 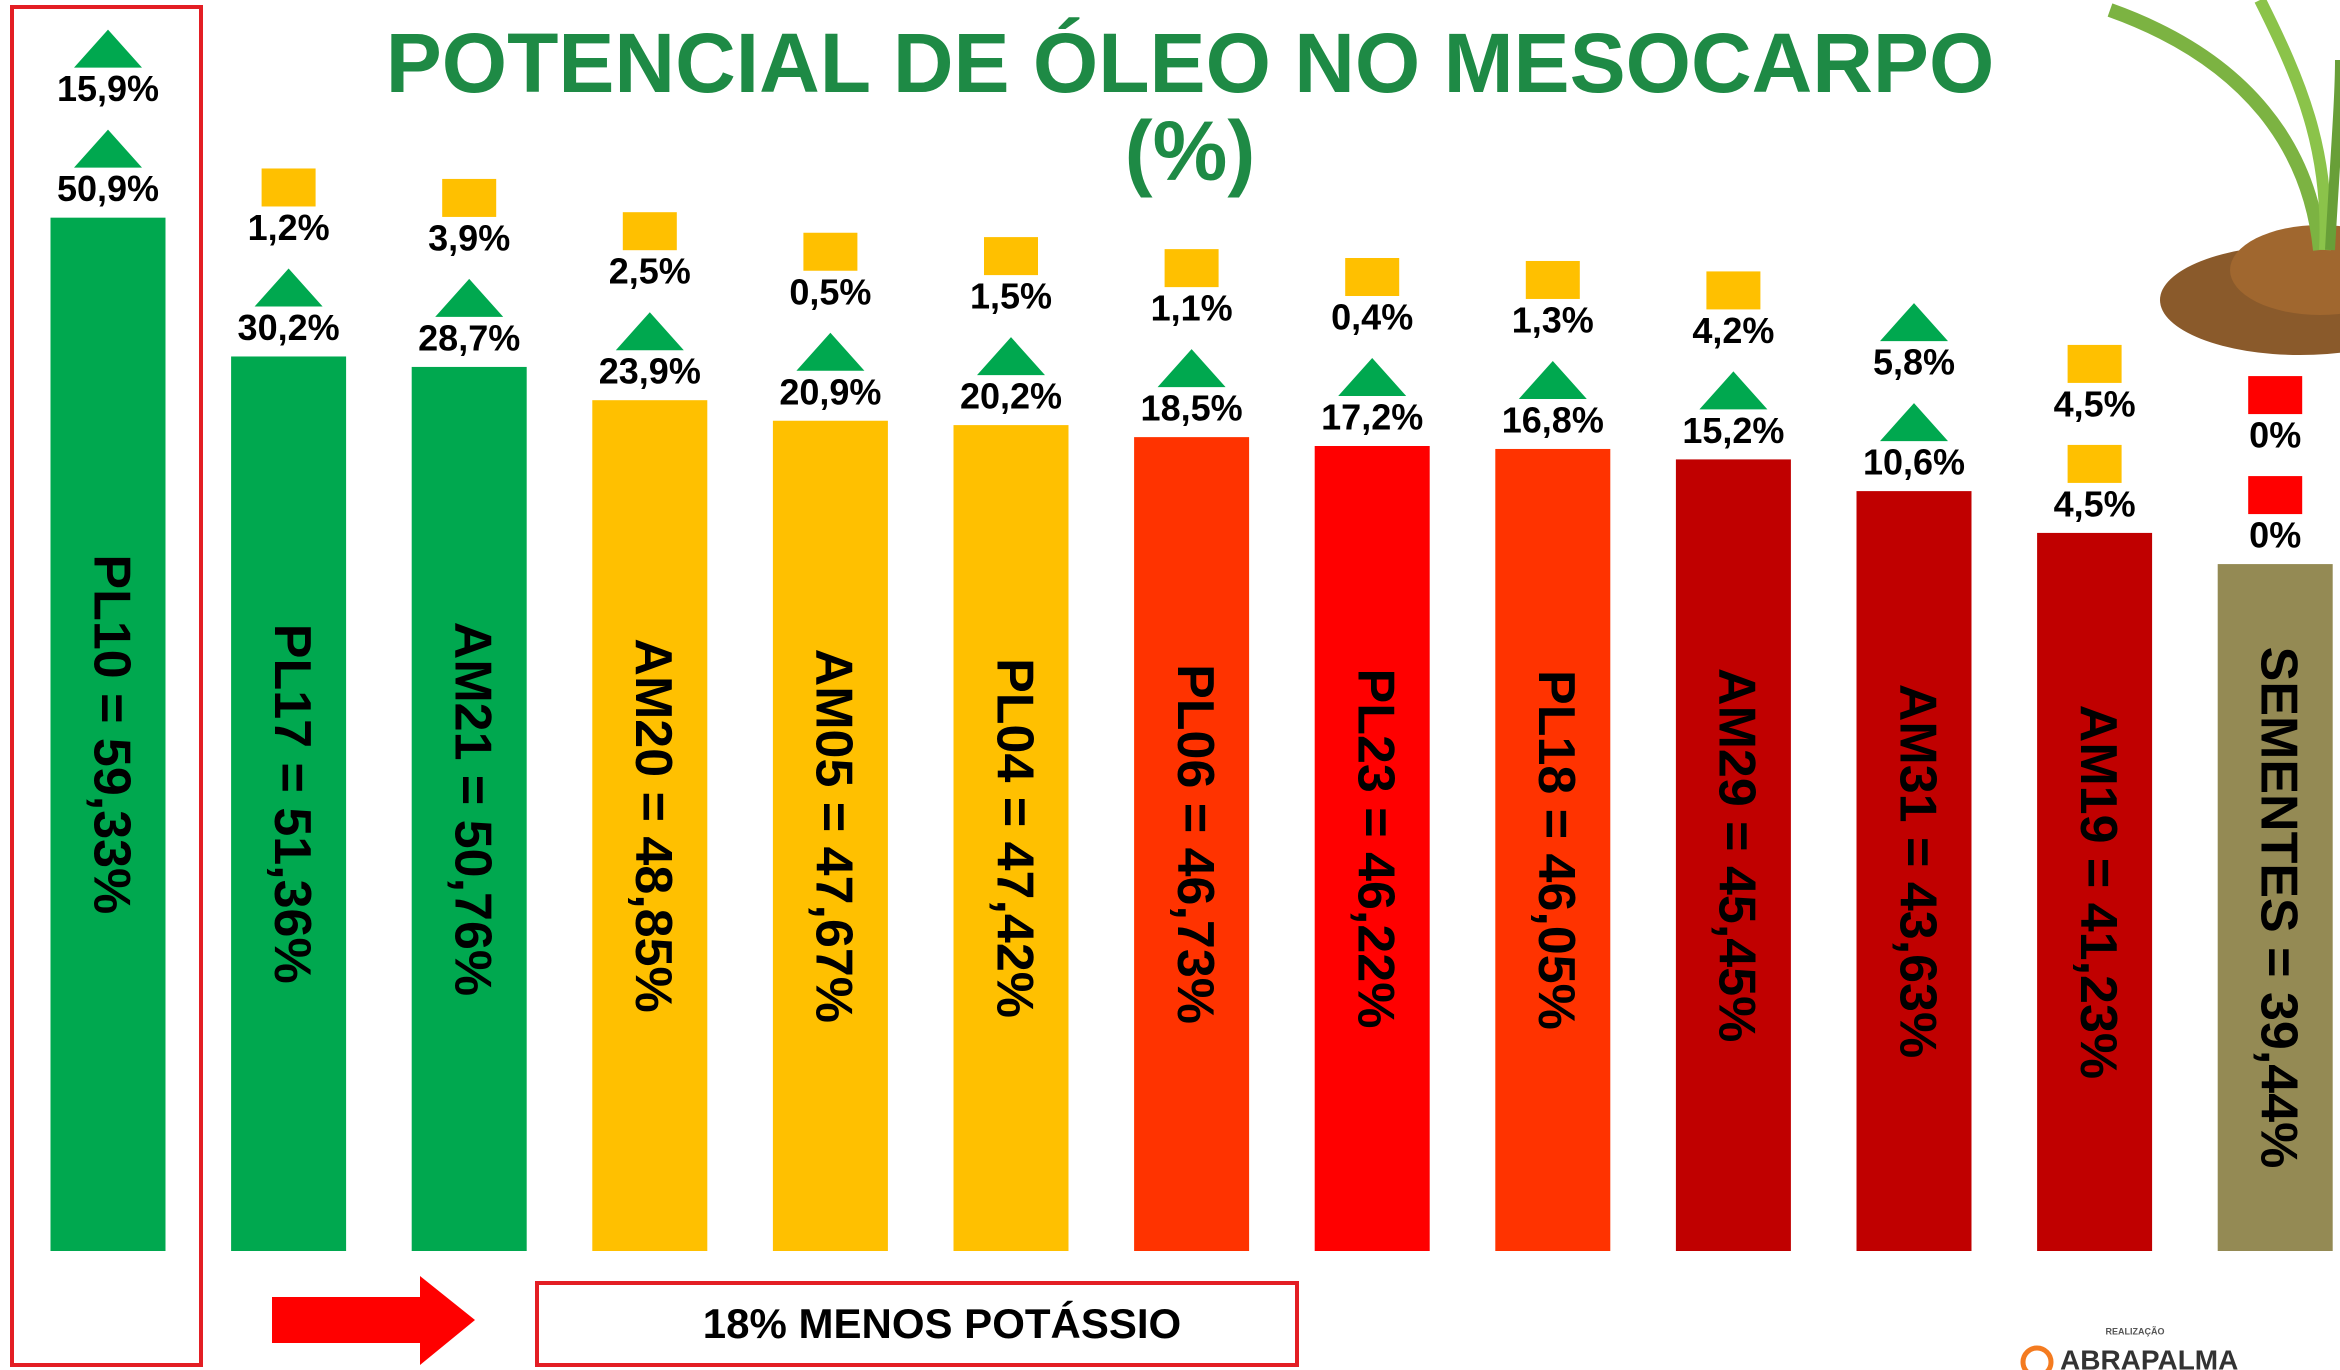 I want to click on bar-label: AM29 = 45,45%, so click(x=1737, y=855).